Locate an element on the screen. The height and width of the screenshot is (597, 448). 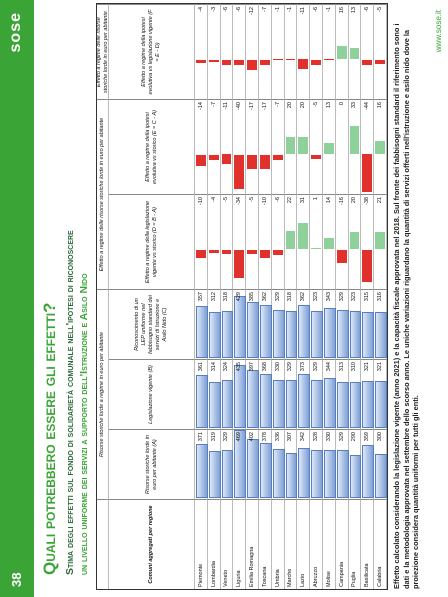
cell-value: 20 is located at coordinates (290, 105).